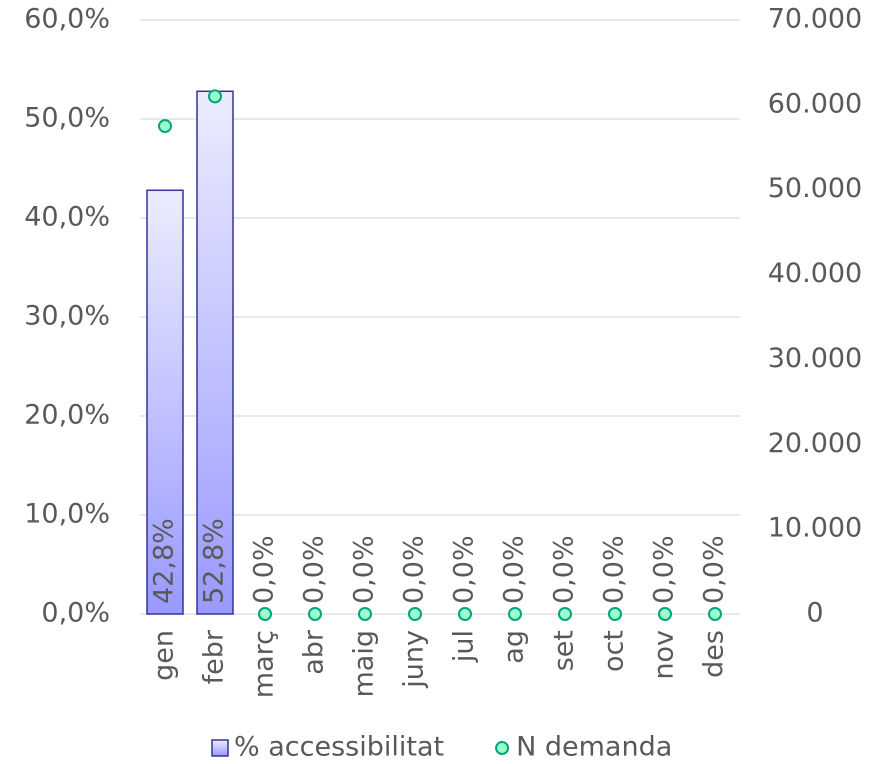 This screenshot has height=764, width=884. I want to click on y2-tick-label: 70.000, so click(815, 19).